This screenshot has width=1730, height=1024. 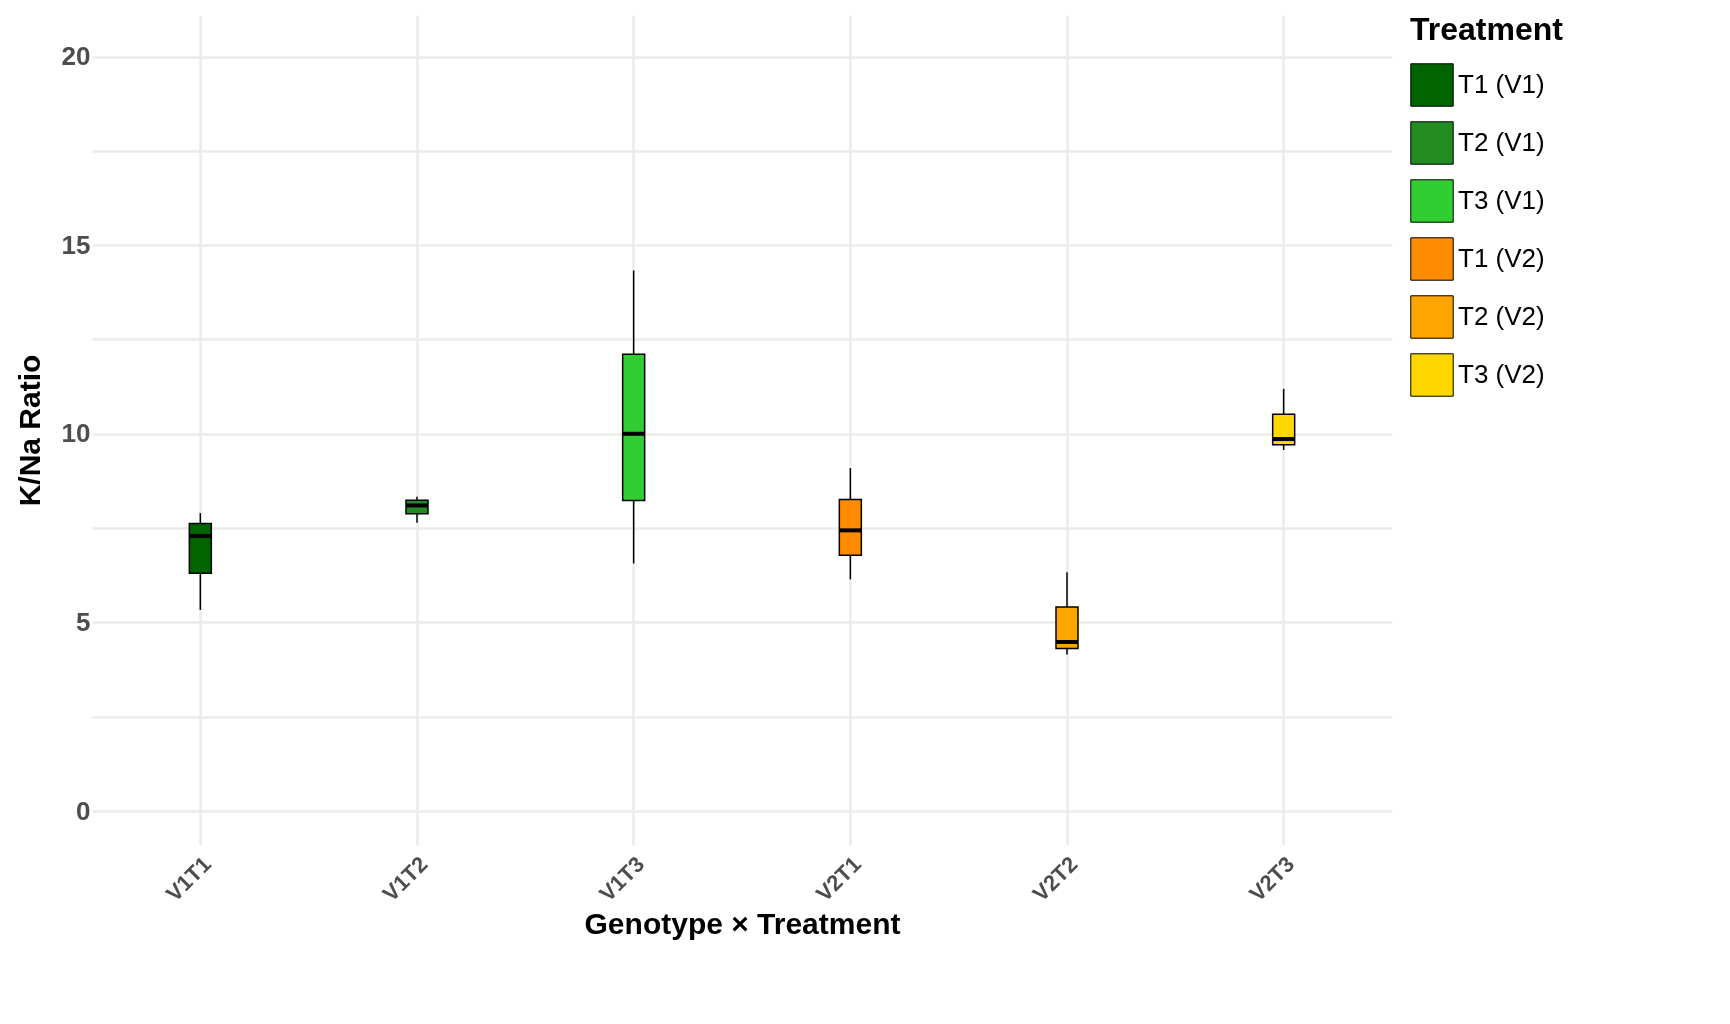 I want to click on y-tick-label: 10, so click(x=76, y=433).